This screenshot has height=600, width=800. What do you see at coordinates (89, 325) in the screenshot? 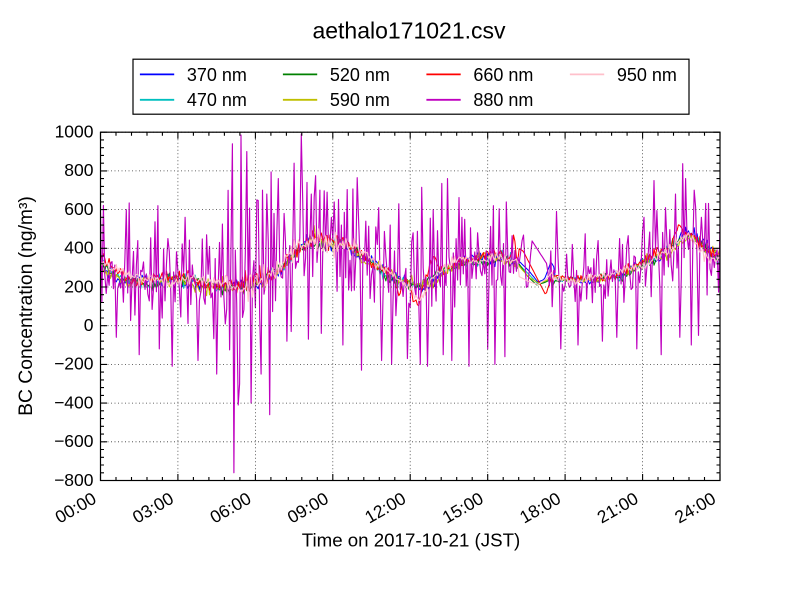
I see `svg-text: 0` at bounding box center [89, 325].